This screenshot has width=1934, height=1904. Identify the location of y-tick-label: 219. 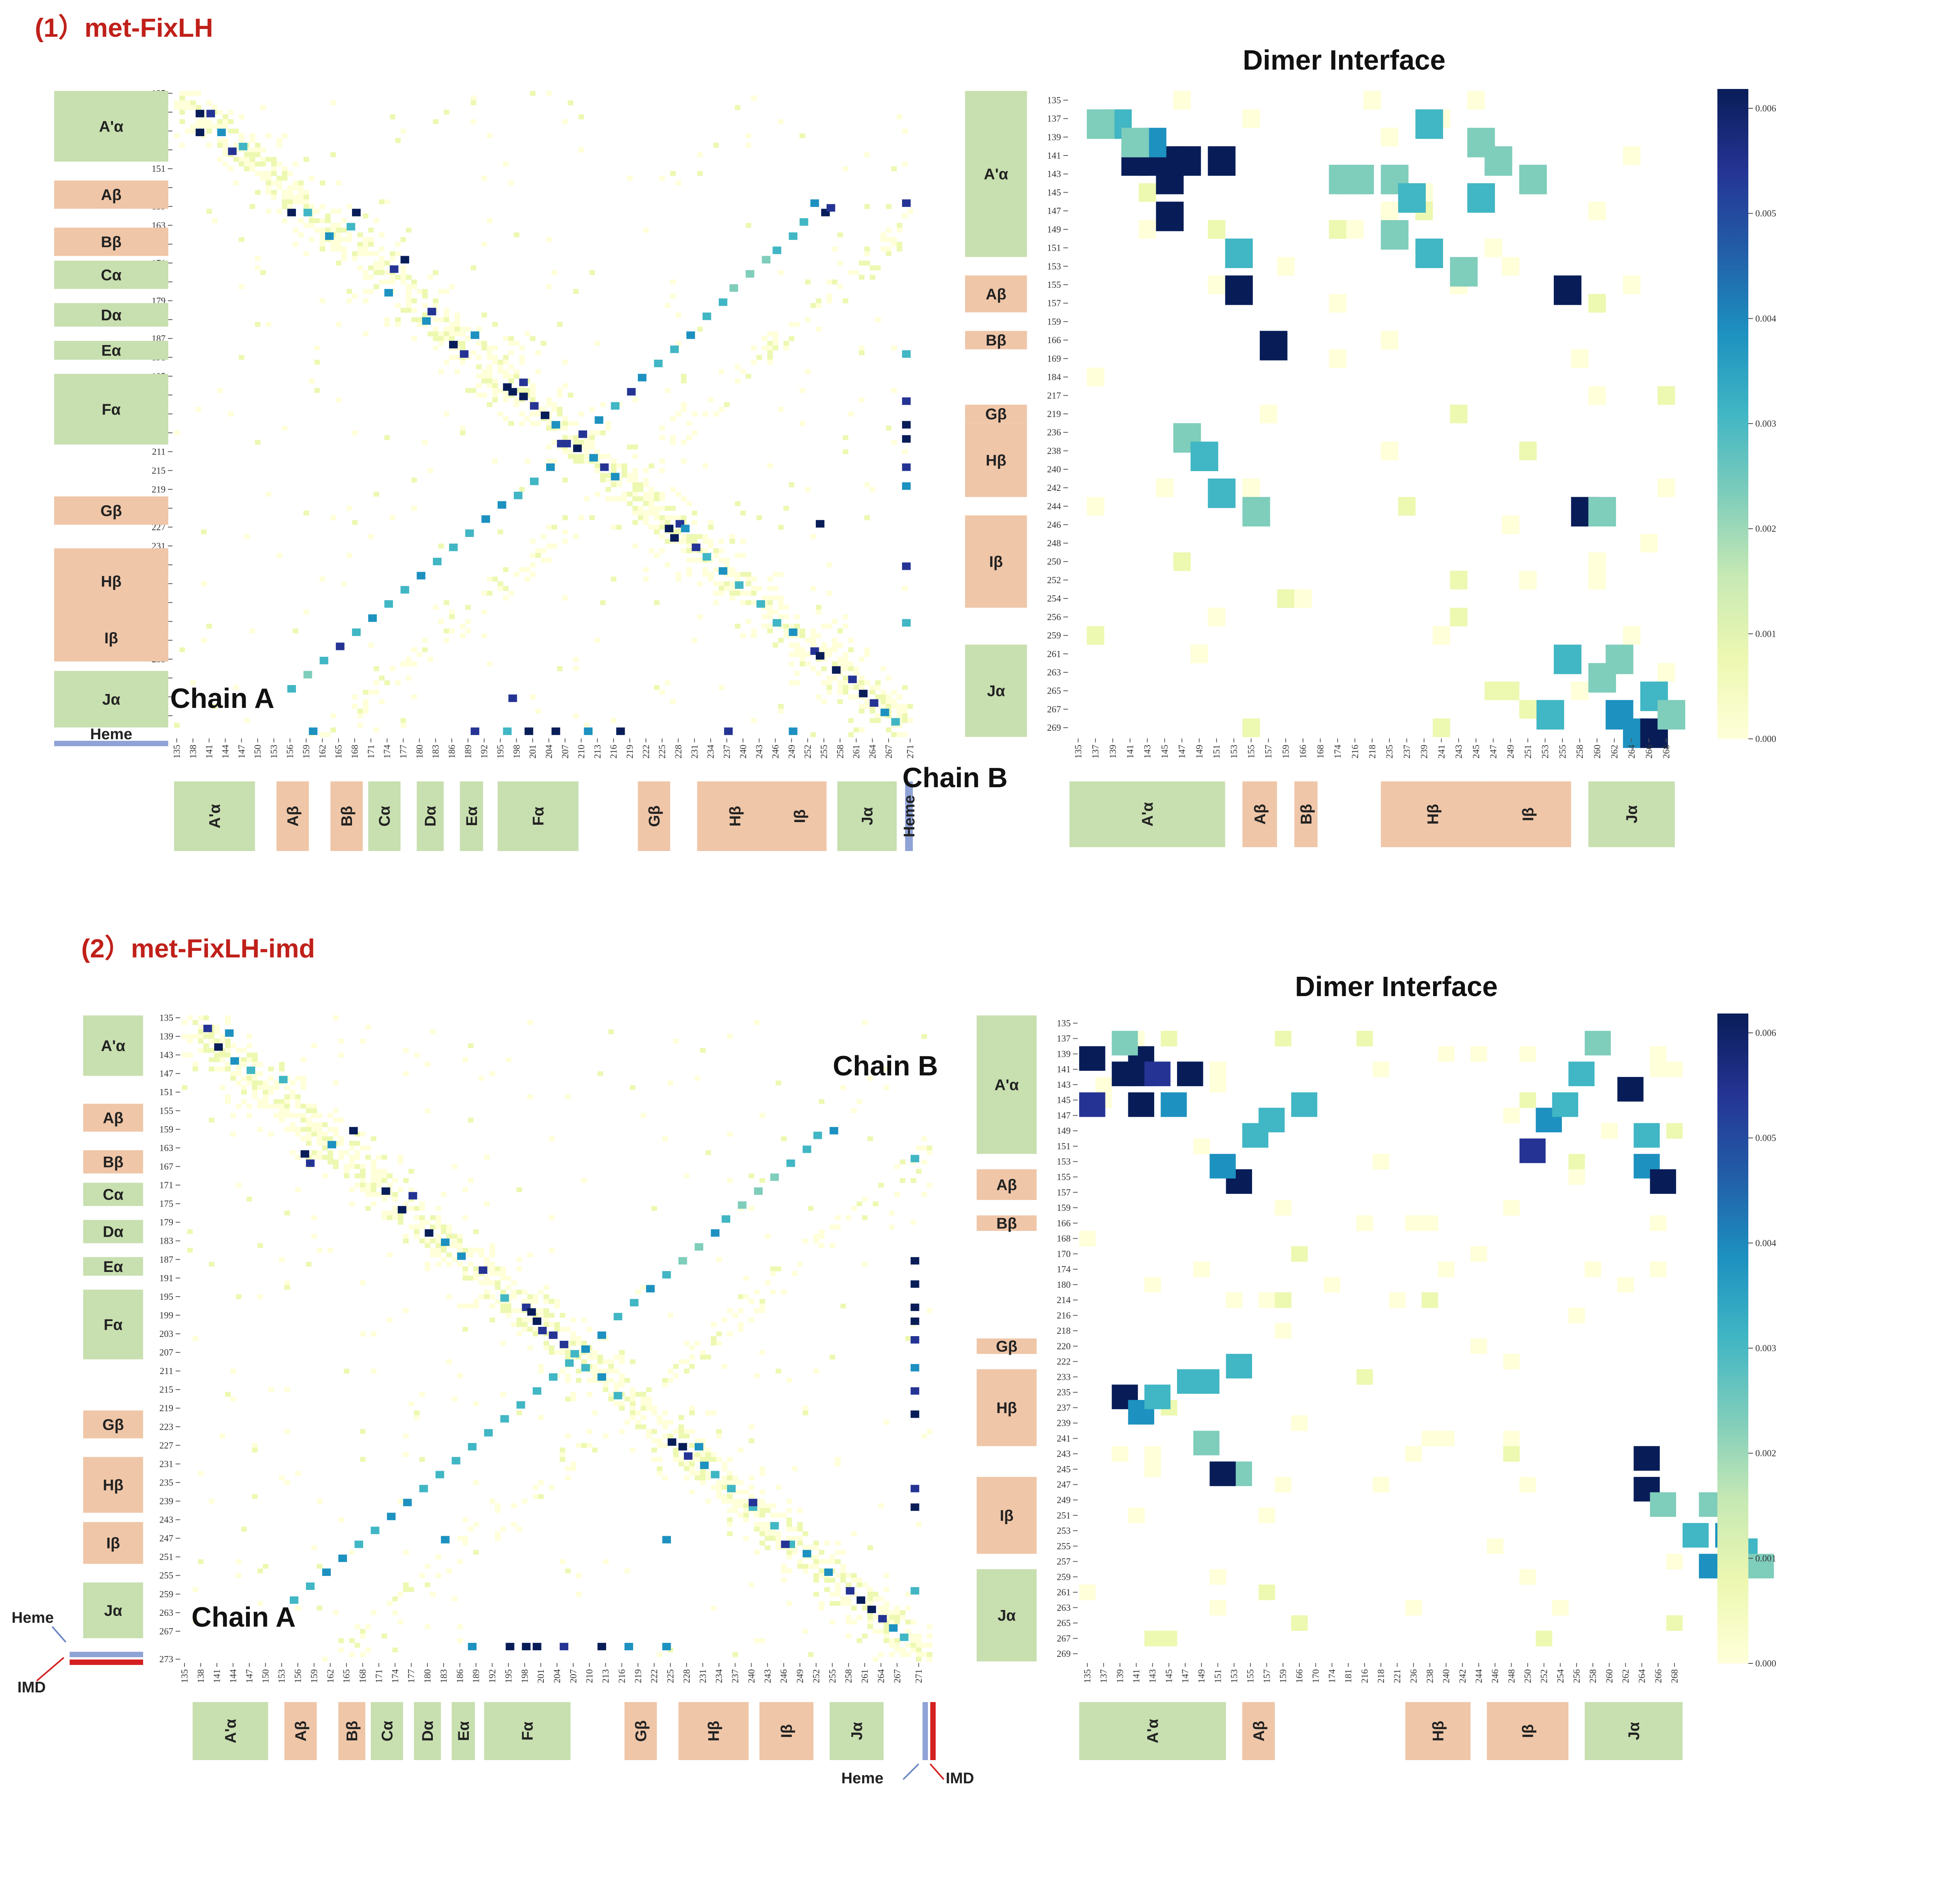
(159, 490).